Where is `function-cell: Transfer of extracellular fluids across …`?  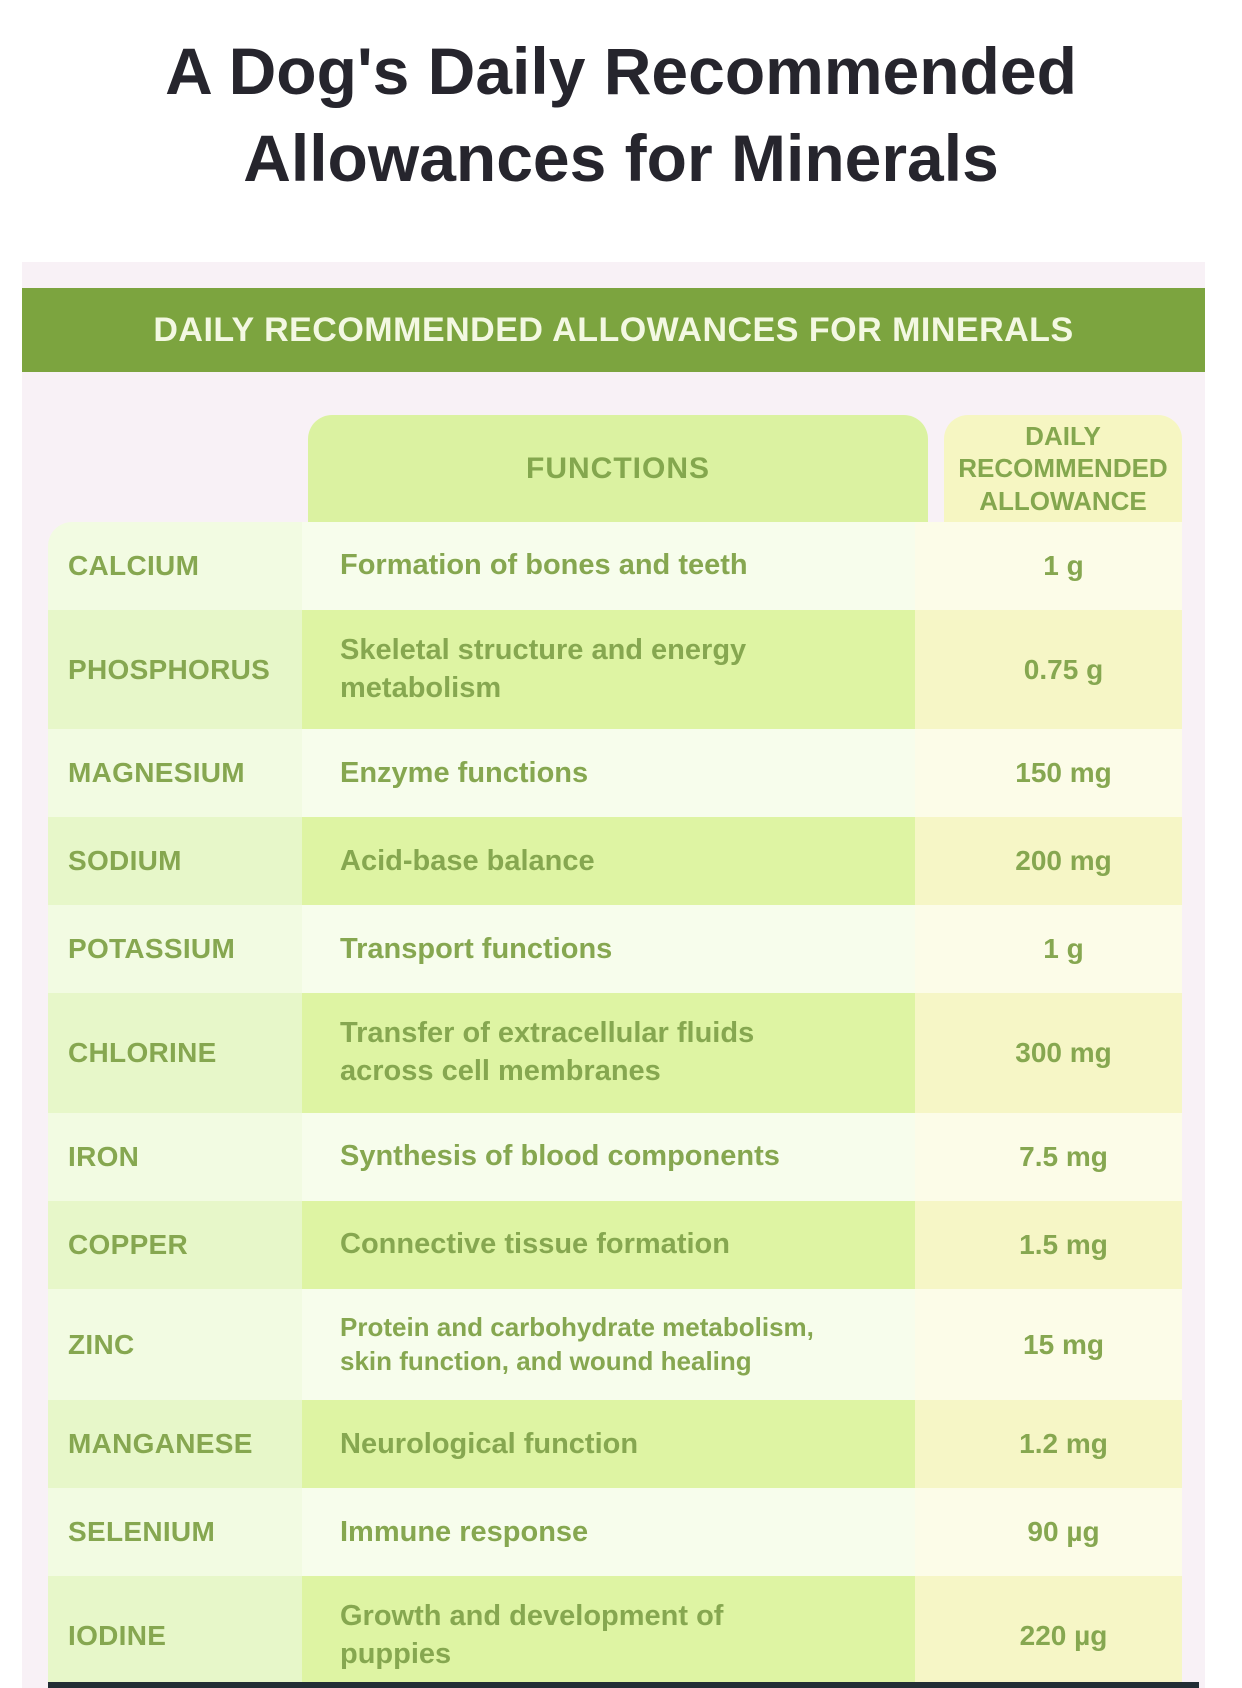
function-cell: Transfer of extracellular fluids across … is located at coordinates (608, 1053).